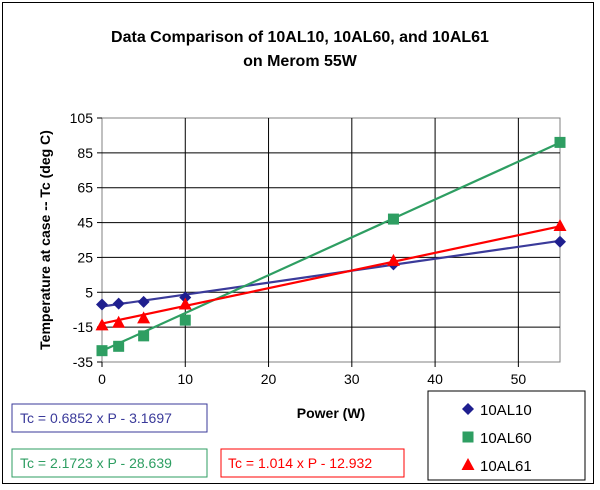 The image size is (600, 490). Describe the element at coordinates (96, 463) in the screenshot. I see `equation-10AL60: Tc = 2.1723 x P - 28.639` at that location.